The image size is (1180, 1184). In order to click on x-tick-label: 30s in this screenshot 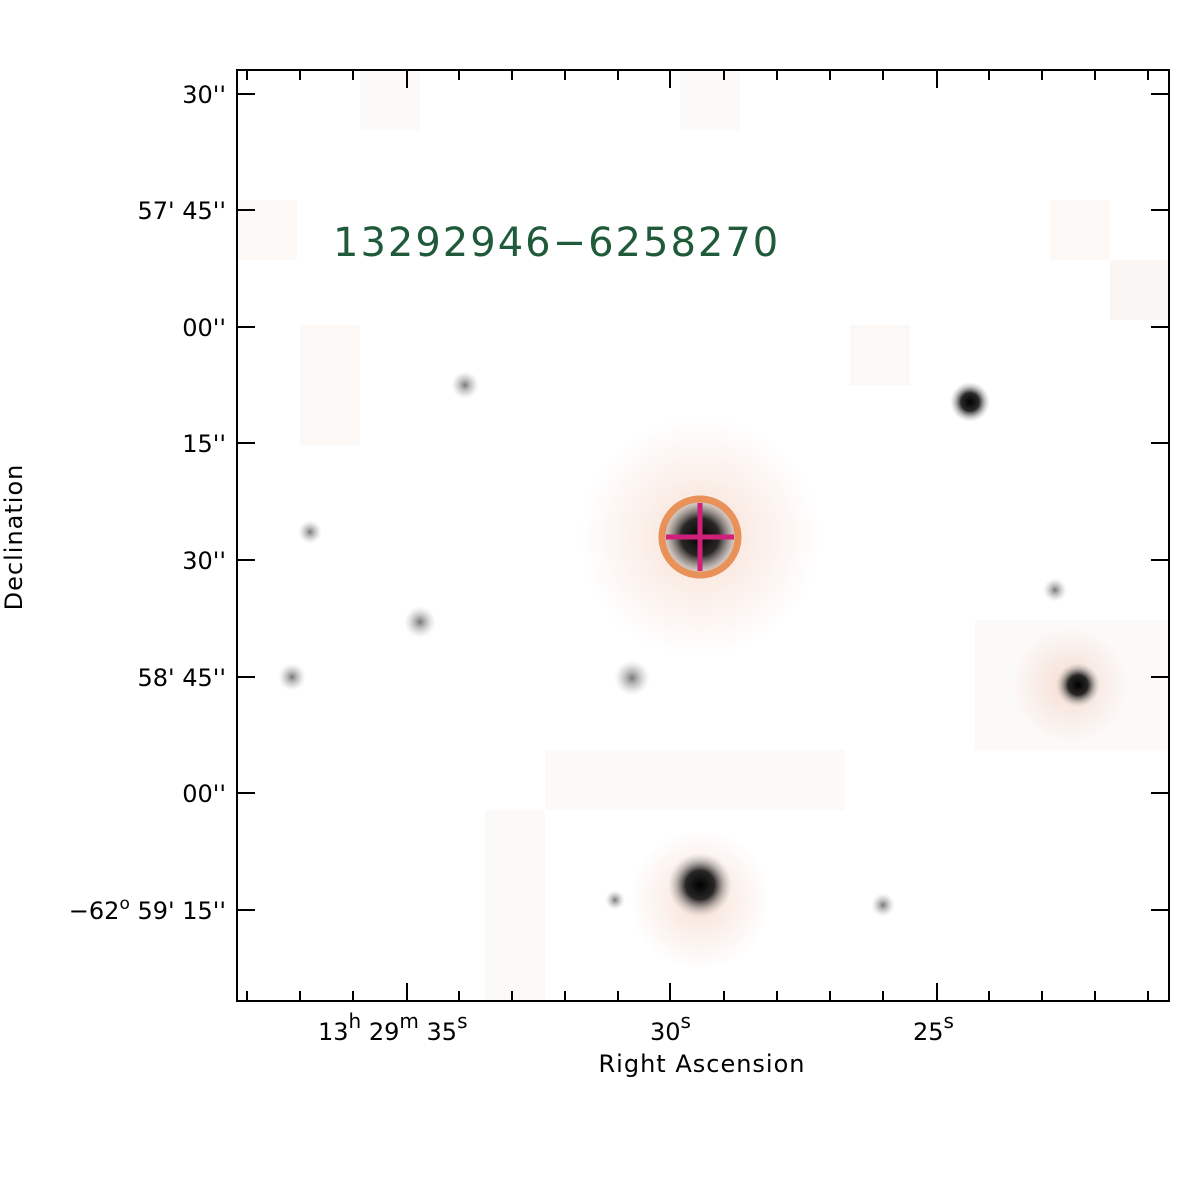, I will do `click(670, 1027)`.